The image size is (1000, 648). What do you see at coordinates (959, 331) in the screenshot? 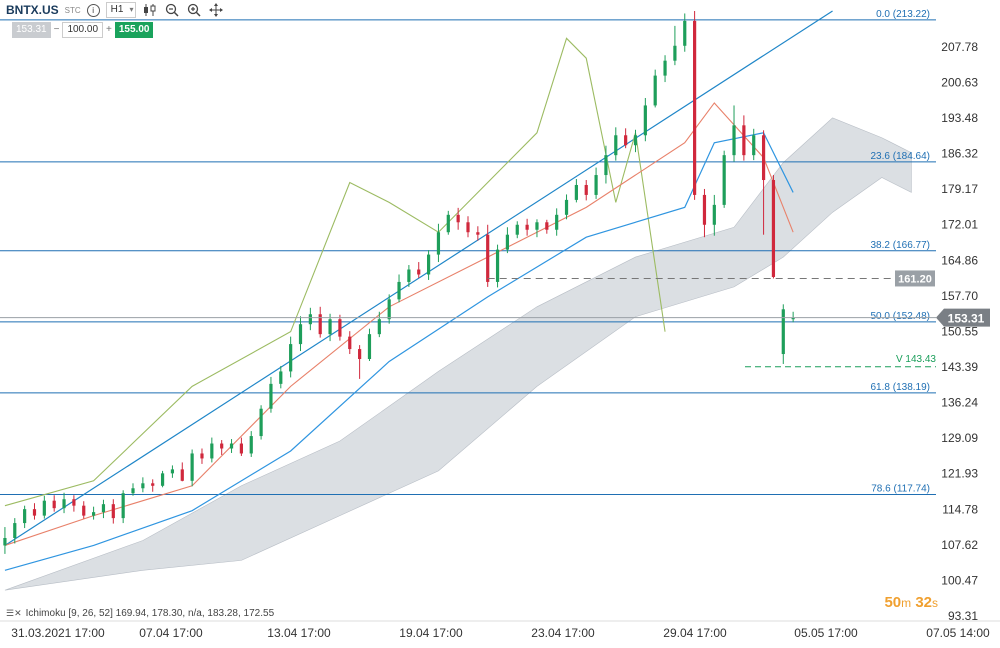
I see `y-tick-8: 150.55` at bounding box center [959, 331].